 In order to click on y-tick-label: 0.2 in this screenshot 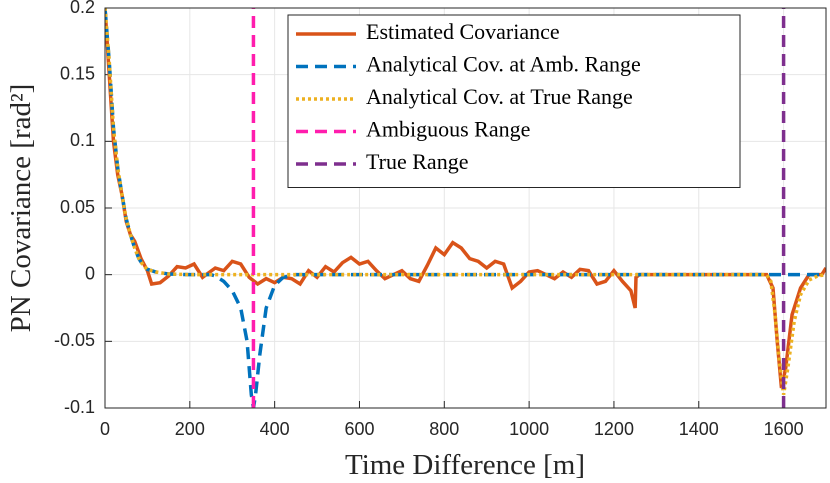, I will do `click(82, 8)`.